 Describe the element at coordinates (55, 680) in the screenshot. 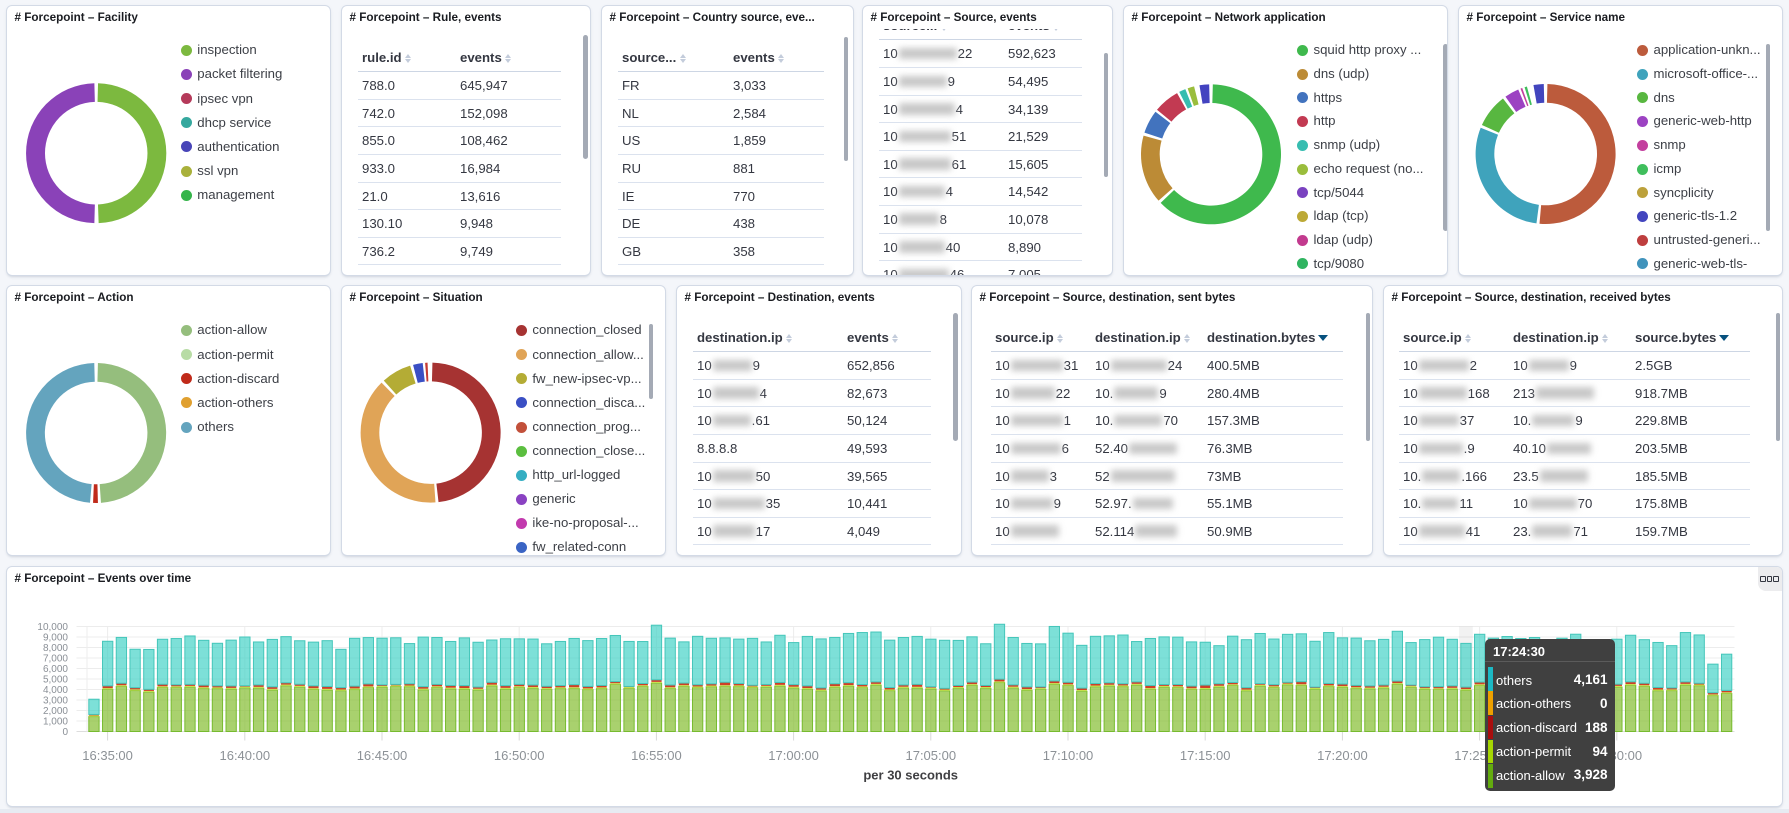

I see `svg-text: 5,000` at that location.